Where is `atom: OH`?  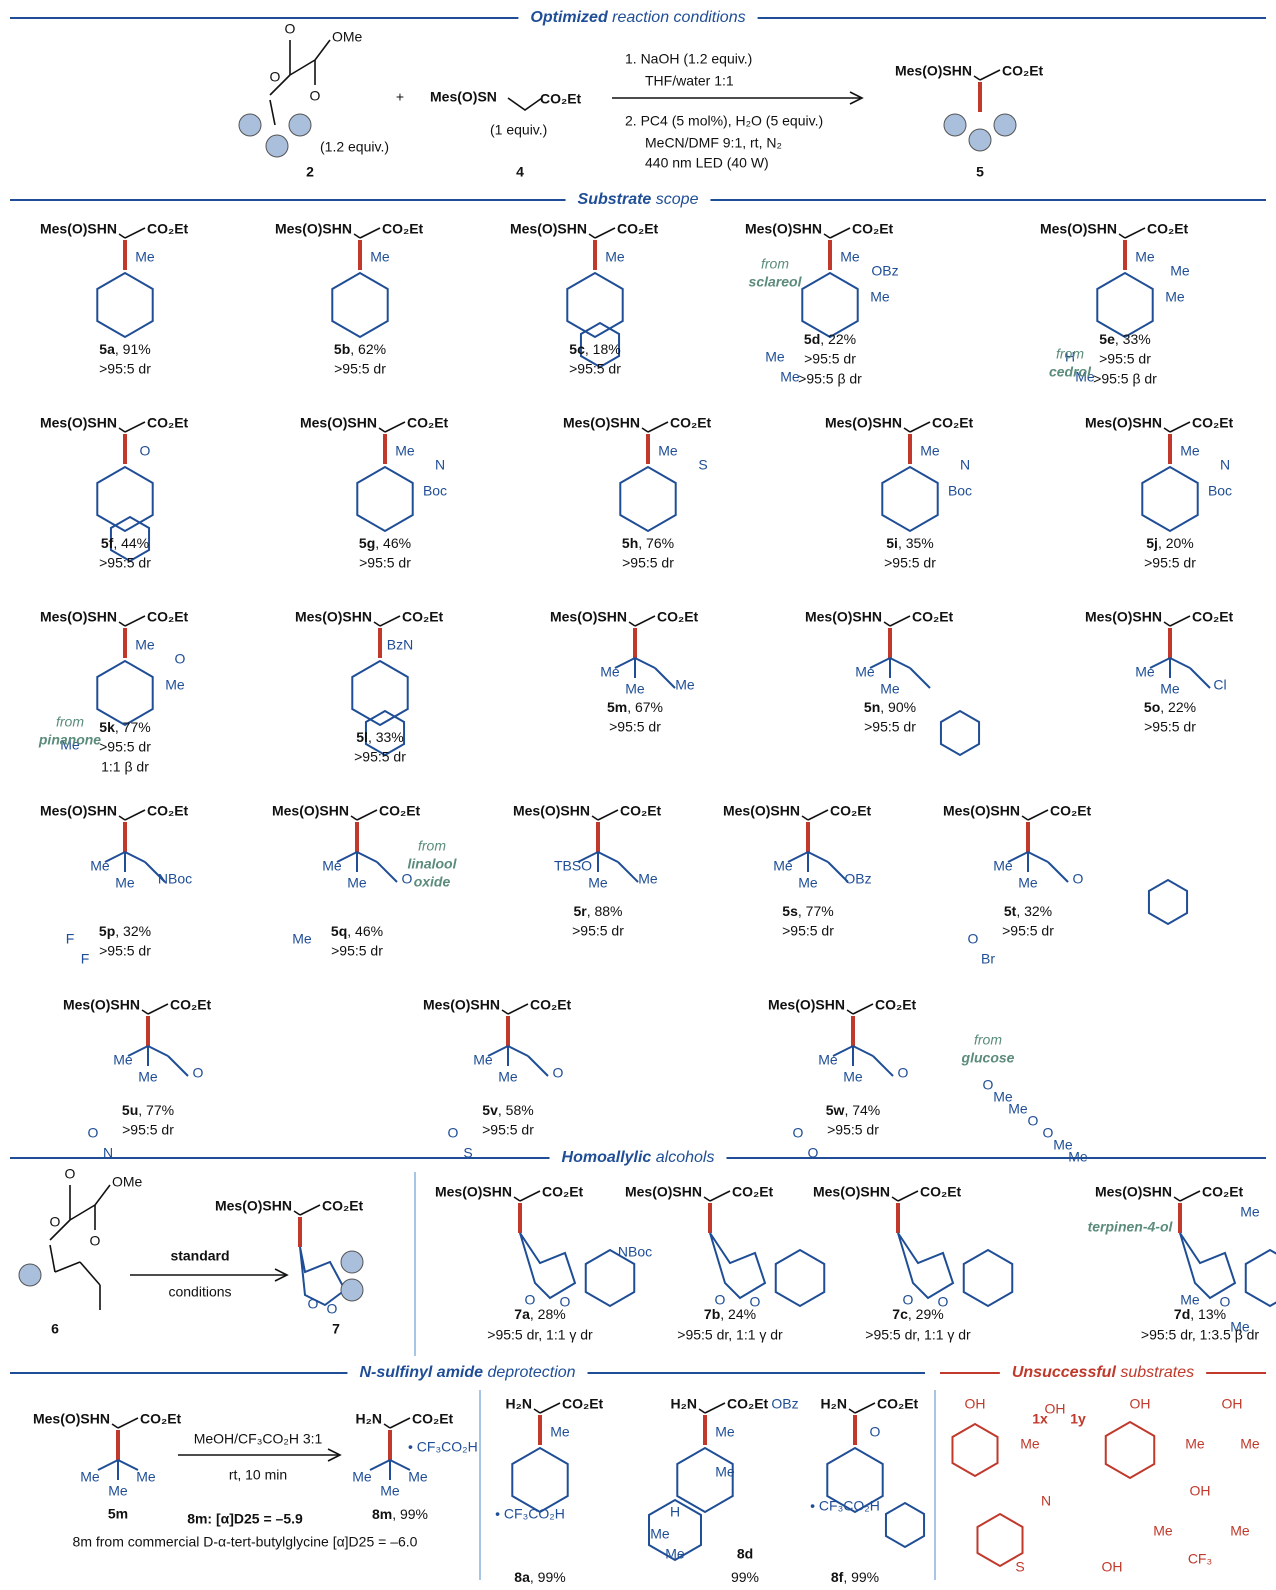 atom: OH is located at coordinates (1140, 1404).